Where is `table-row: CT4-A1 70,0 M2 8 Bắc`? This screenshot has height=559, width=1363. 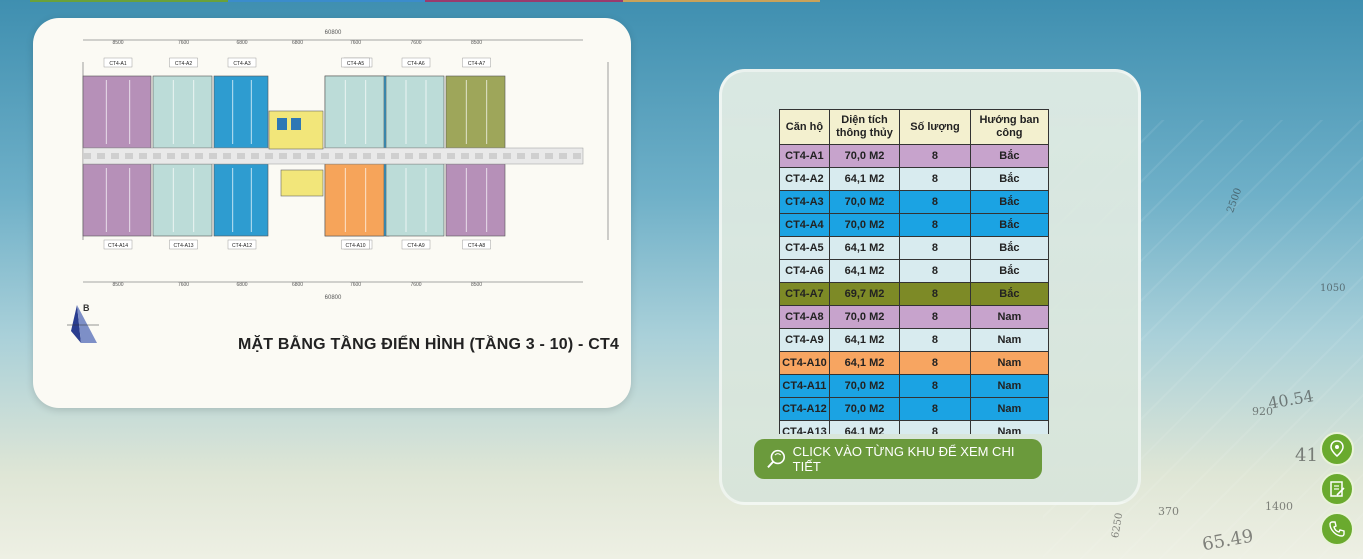 table-row: CT4-A1 70,0 M2 8 Bắc is located at coordinates (914, 156).